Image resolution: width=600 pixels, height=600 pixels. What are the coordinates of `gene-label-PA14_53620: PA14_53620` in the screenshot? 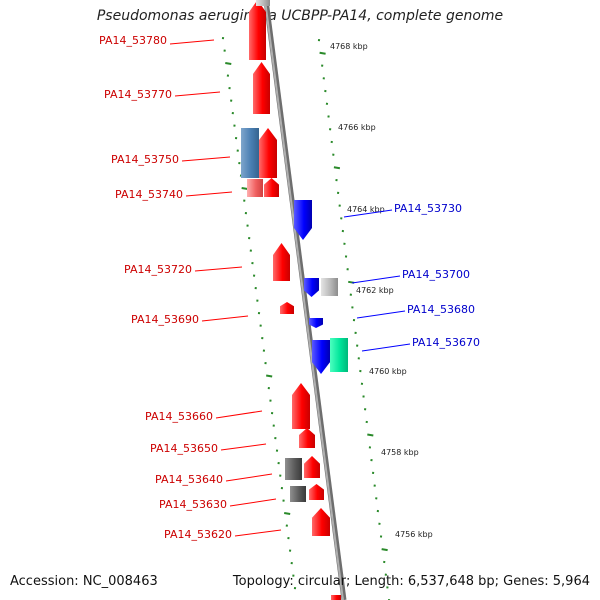 It's located at (198, 534).